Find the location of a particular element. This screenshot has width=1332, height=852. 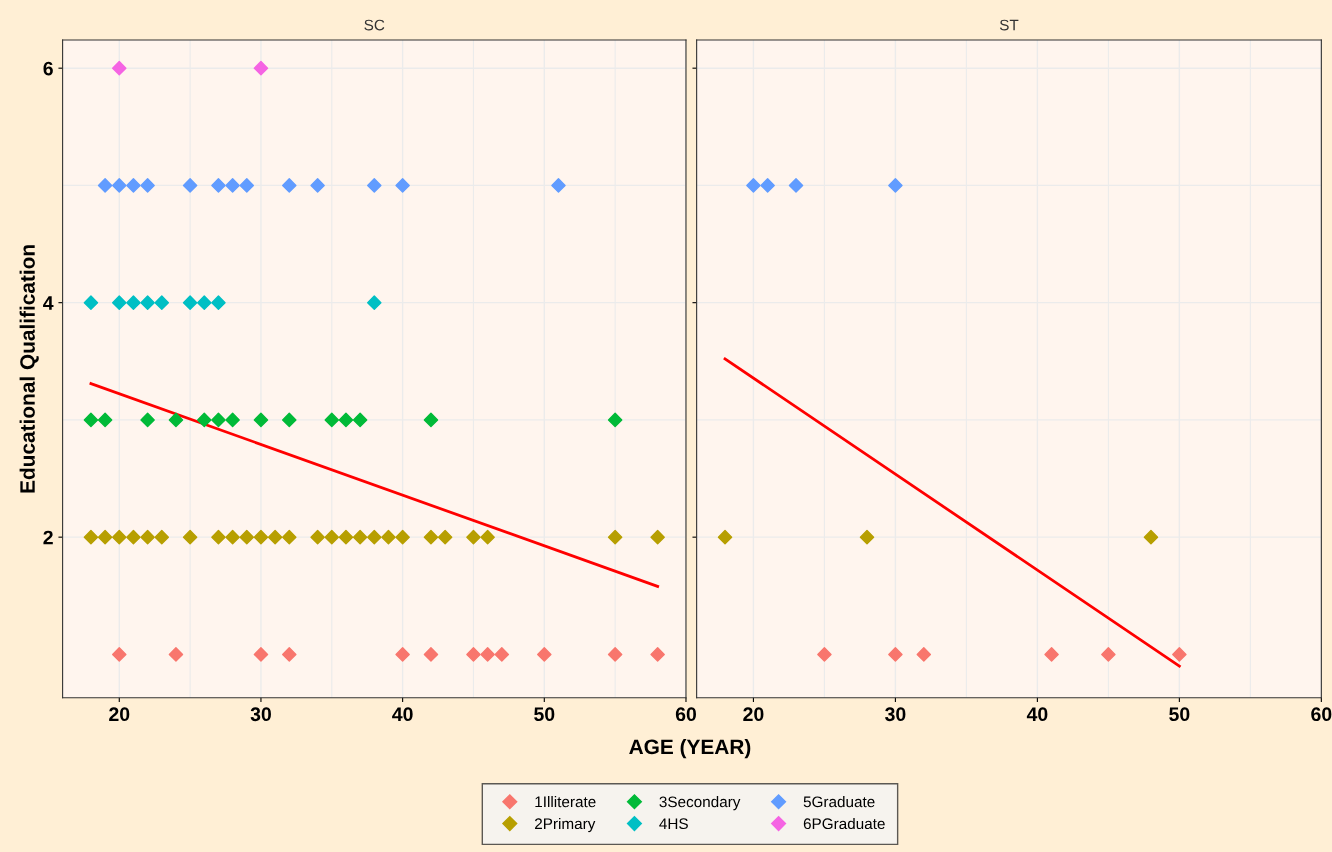

x-axis-title: AGE (YEAR) is located at coordinates (690, 748).